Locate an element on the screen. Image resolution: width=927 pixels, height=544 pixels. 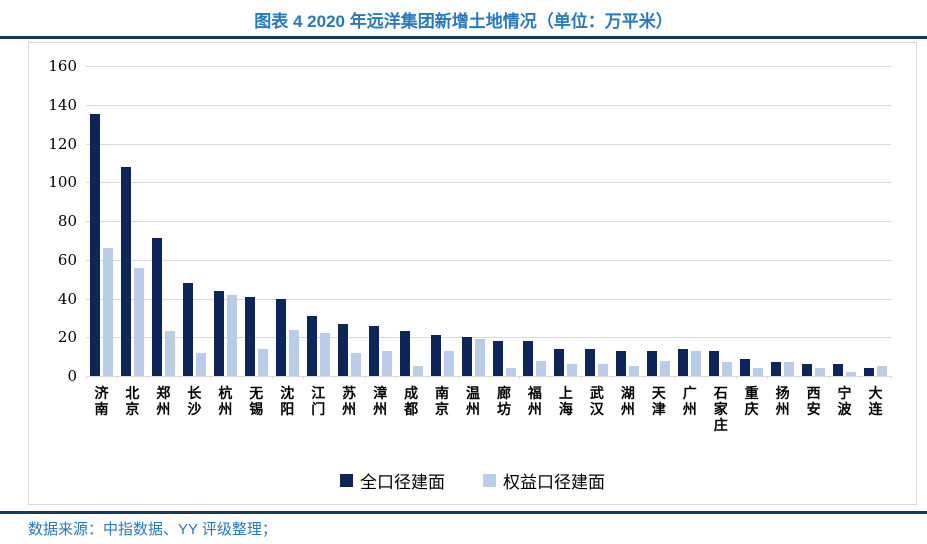
bar-equity-廊坊 is located at coordinates (510, 372).